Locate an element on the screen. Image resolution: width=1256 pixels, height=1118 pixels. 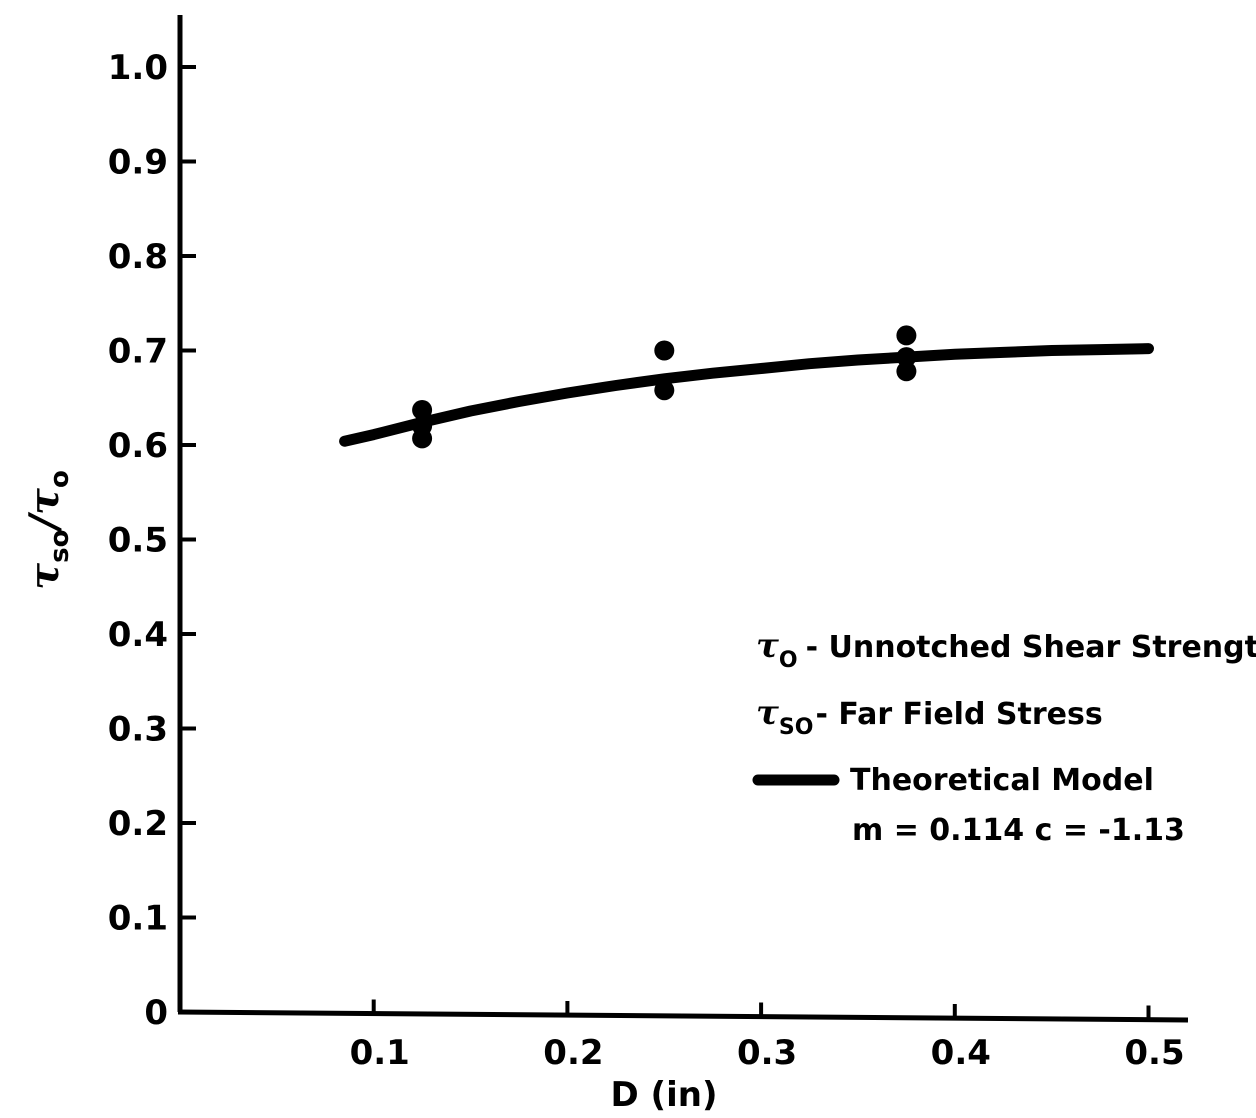
y-tick-label: 0 is located at coordinates (156, 1013).